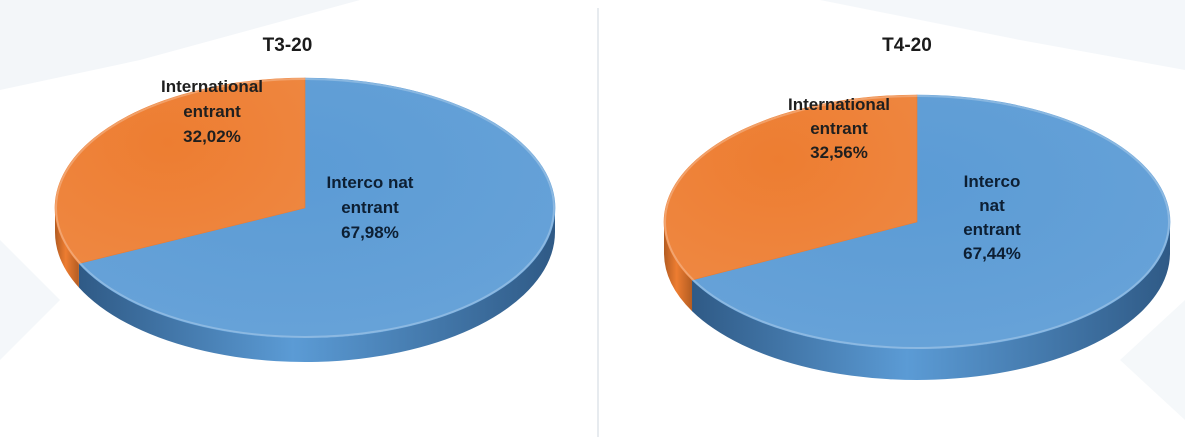 The height and width of the screenshot is (437, 1185). Describe the element at coordinates (370, 182) in the screenshot. I see `data-label-line: Interco nat` at that location.